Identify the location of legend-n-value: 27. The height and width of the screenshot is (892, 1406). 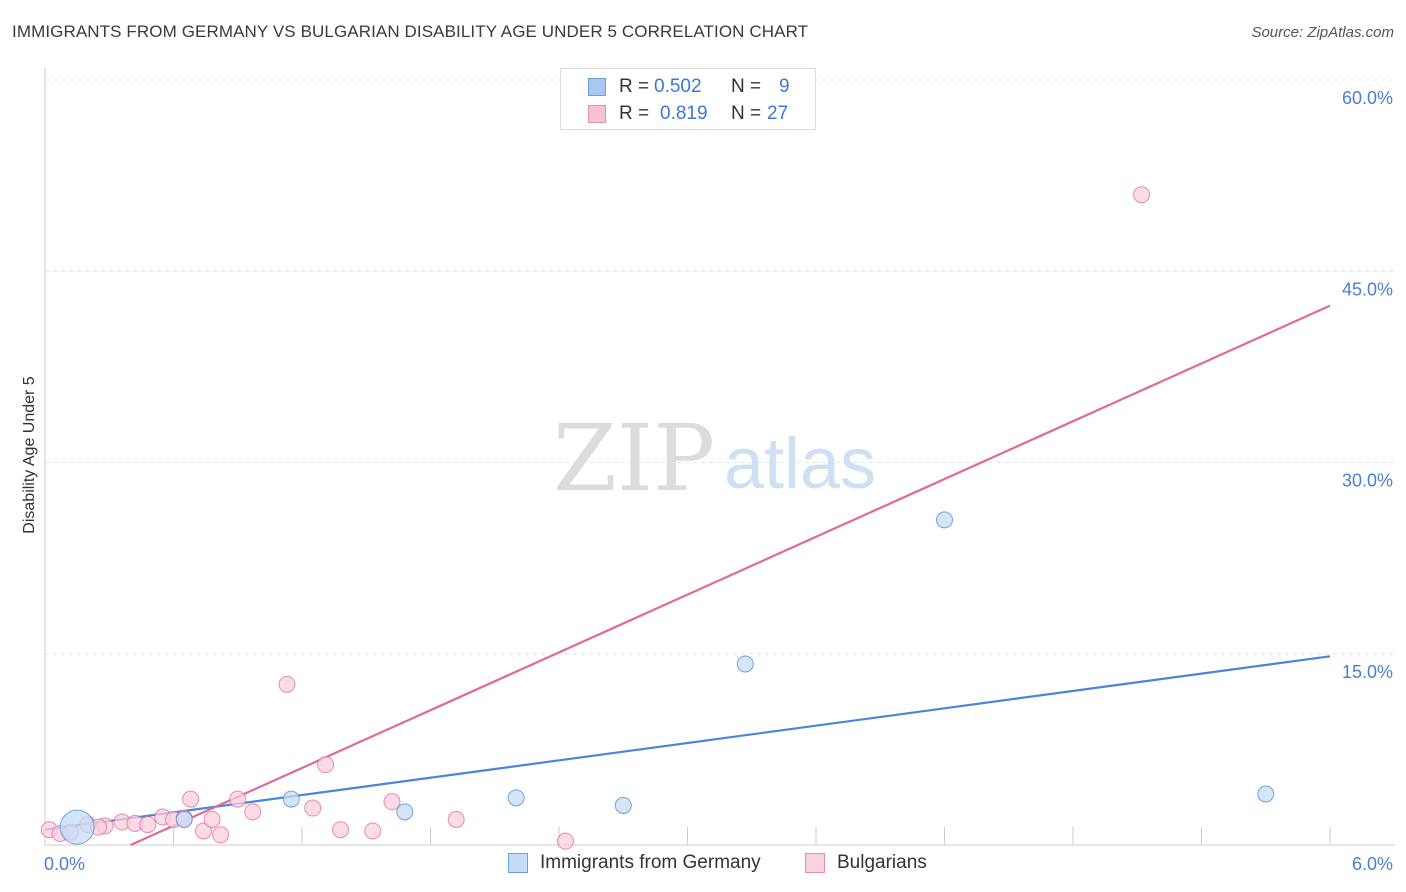
(778, 113).